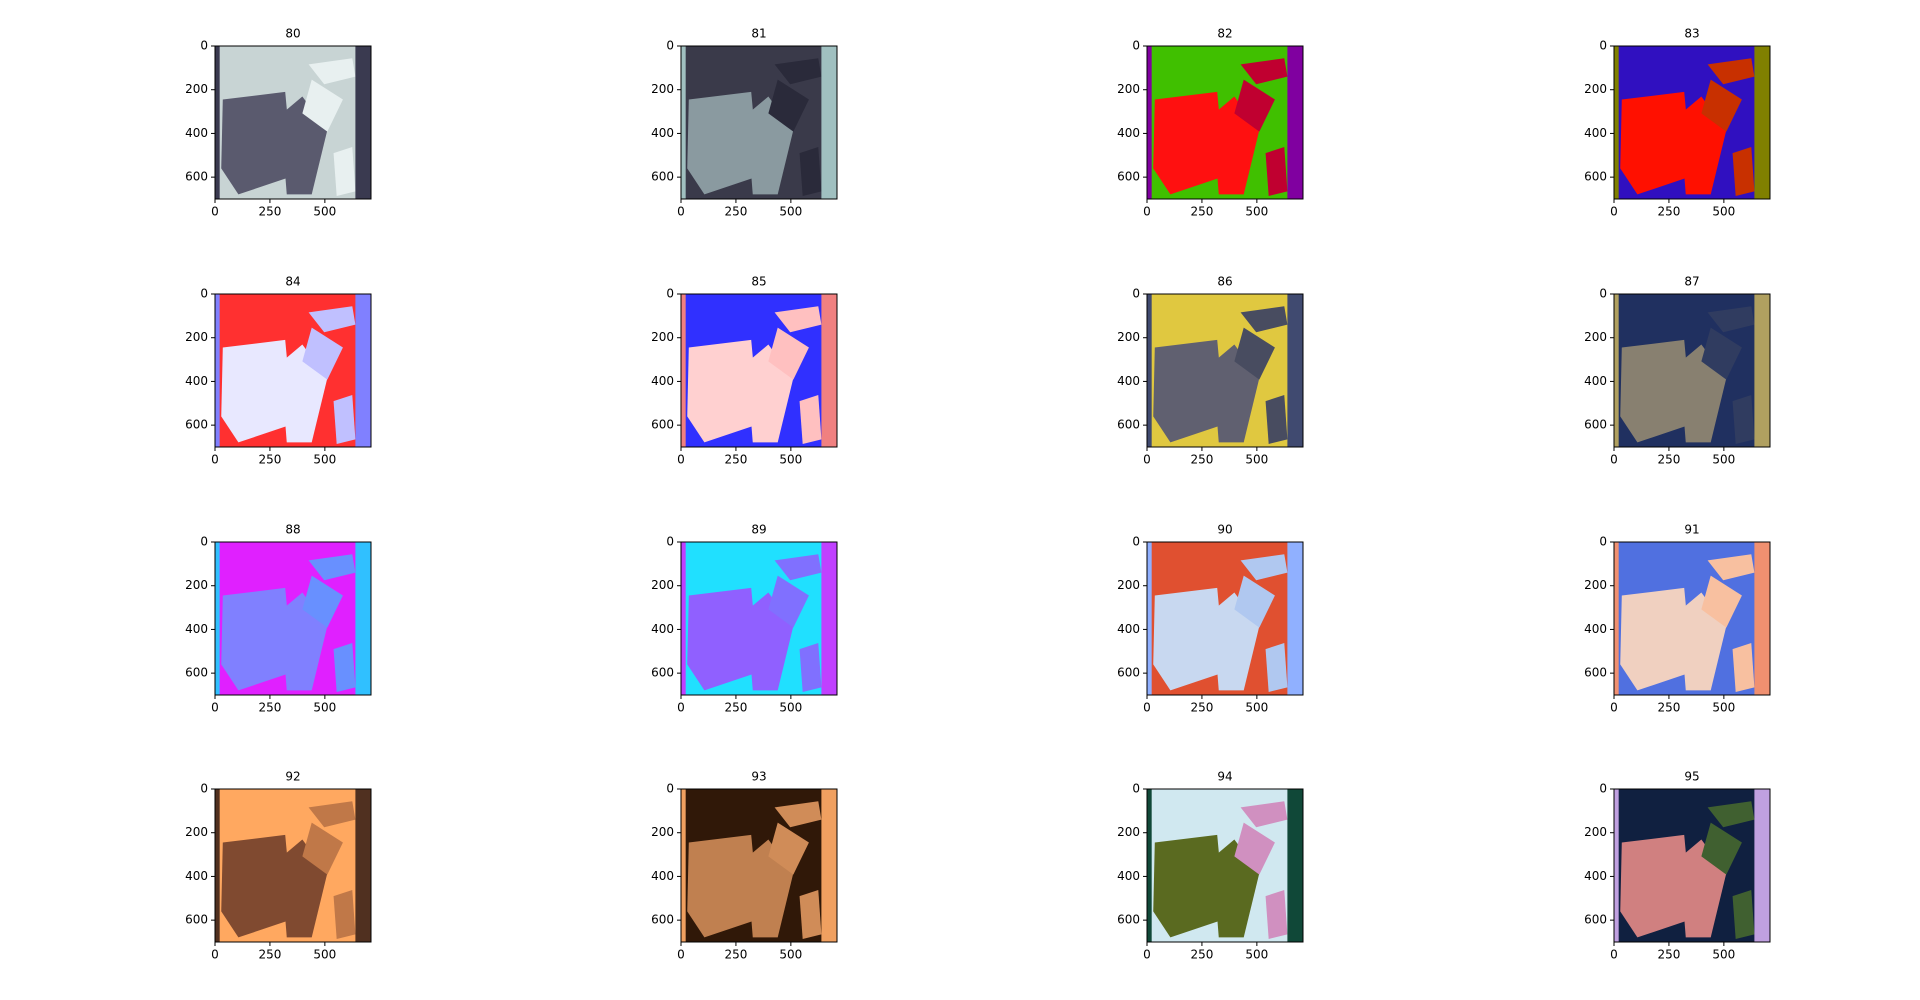  I want to click on subplot-title: 92, so click(292, 777).